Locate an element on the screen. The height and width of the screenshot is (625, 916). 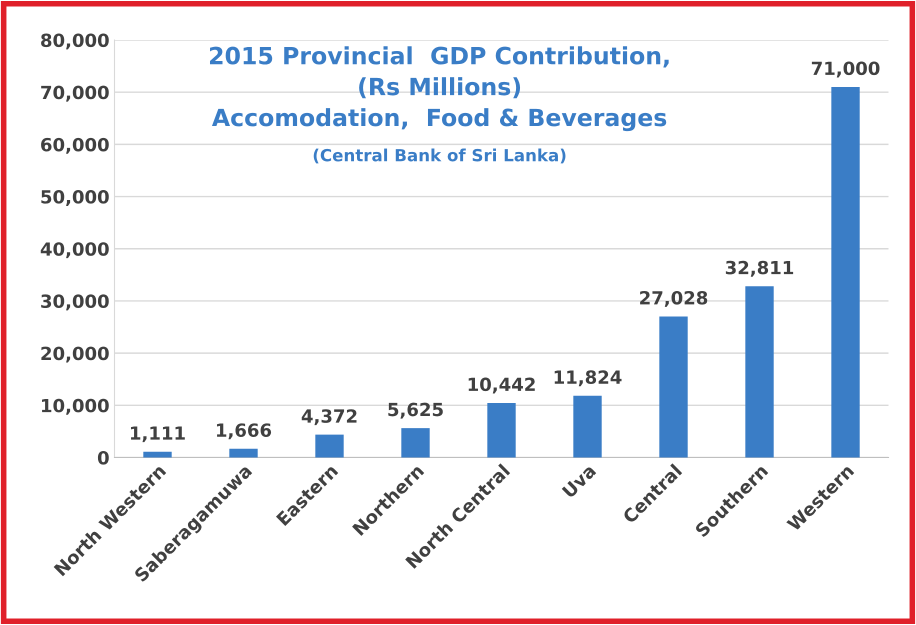
text: (Central Bank of Sri Lanka) is located at coordinates (440, 156).